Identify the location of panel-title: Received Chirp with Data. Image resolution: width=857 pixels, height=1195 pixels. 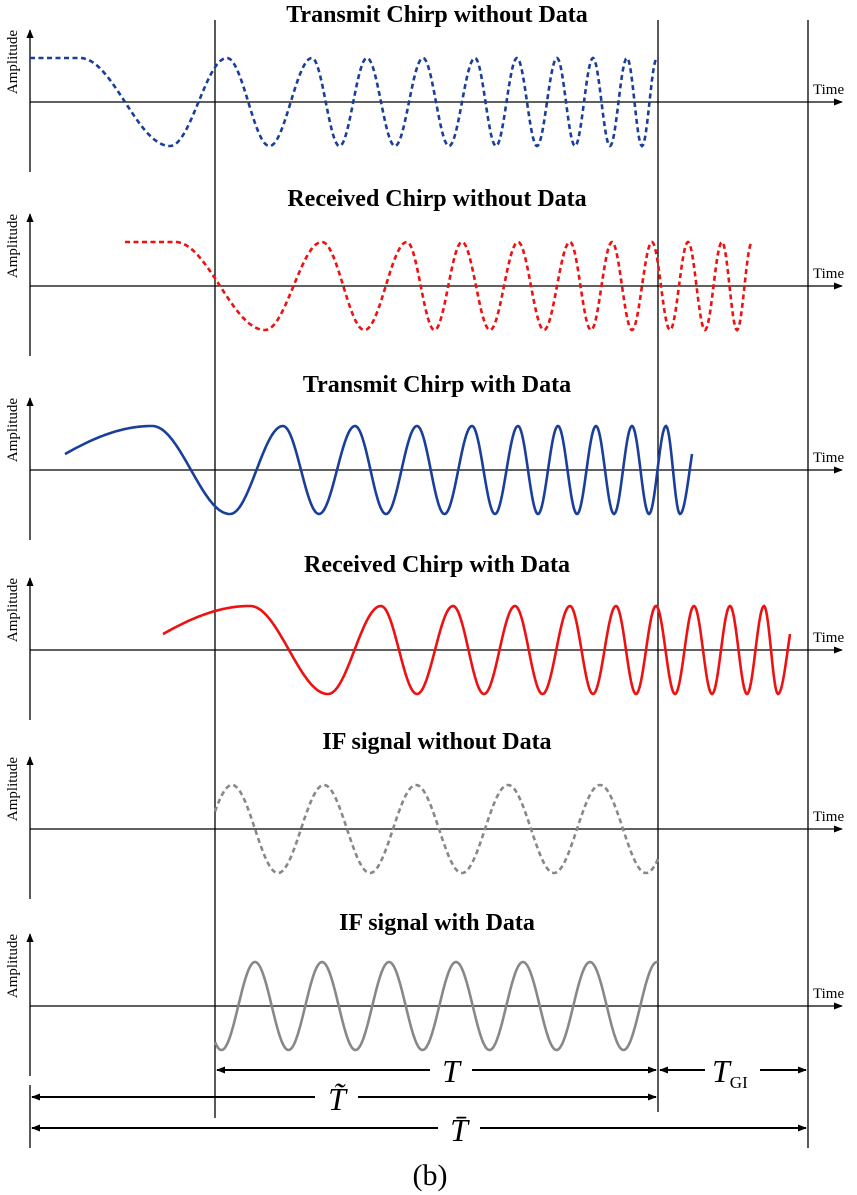
(437, 565).